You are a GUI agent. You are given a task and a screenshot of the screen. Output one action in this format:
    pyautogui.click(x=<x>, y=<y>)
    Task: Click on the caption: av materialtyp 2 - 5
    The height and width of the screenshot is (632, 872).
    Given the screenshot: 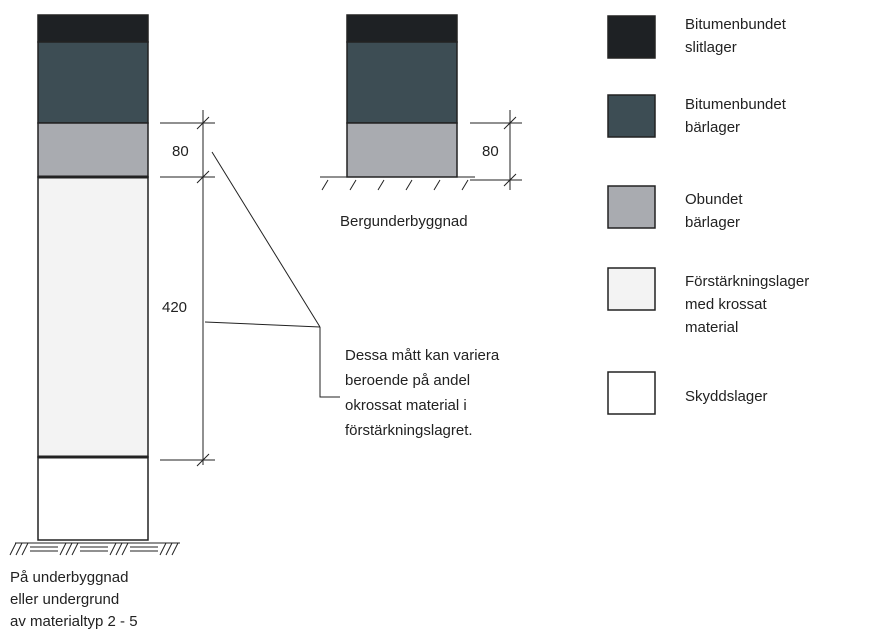 What is the action you would take?
    pyautogui.click(x=74, y=621)
    